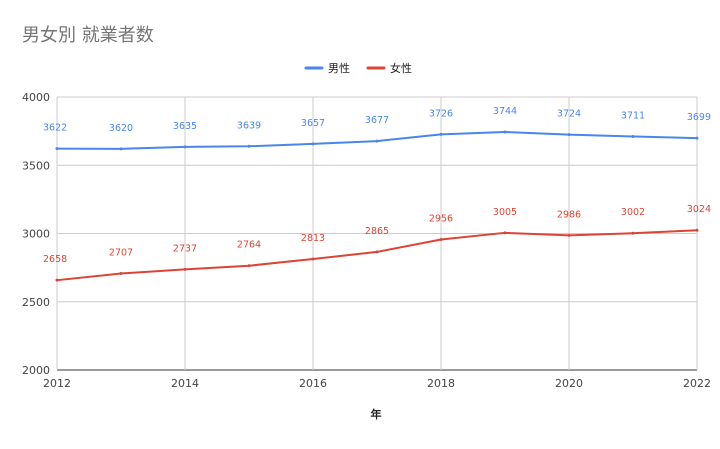 This screenshot has height=449, width=720. What do you see at coordinates (36, 165) in the screenshot?
I see `y-tick-label: 3500` at bounding box center [36, 165].